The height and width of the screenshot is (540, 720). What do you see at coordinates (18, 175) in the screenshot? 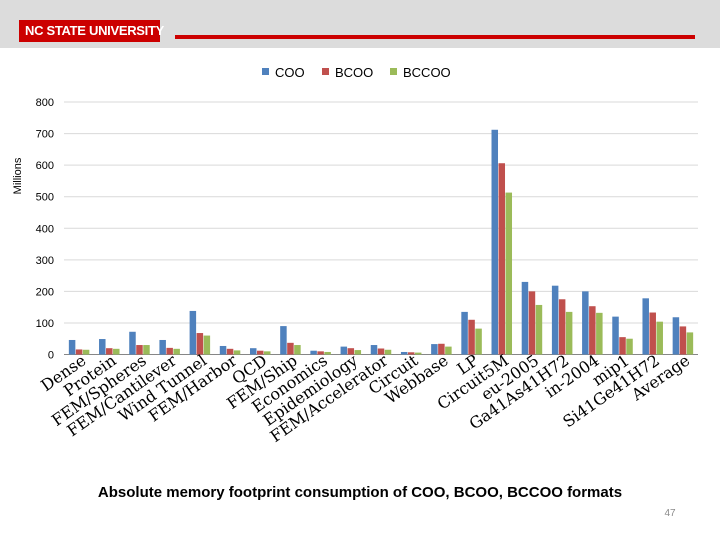
I see `y-axis-title: Millions` at bounding box center [18, 175].